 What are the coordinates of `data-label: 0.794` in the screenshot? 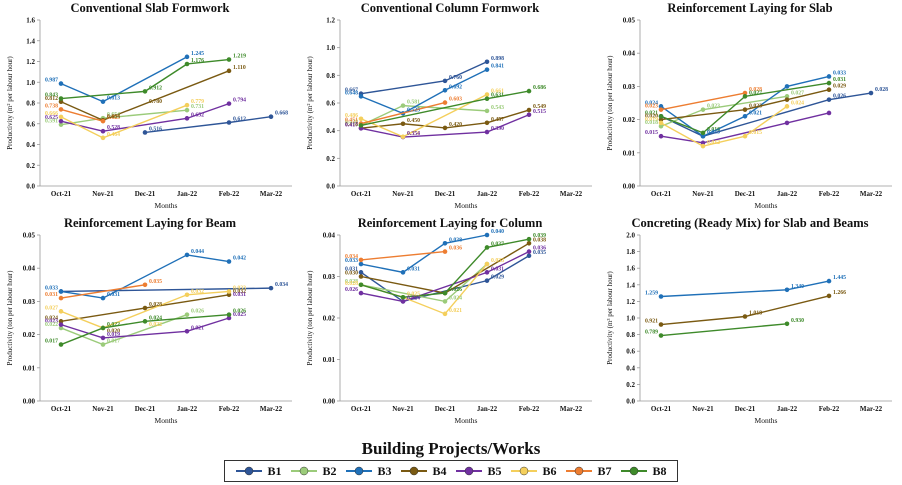 It's located at (239, 101).